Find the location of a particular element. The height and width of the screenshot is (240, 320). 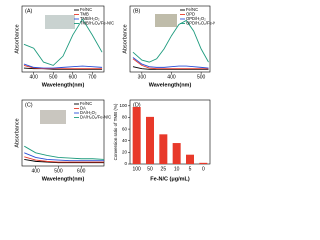

x-tick-label: 25 is located at coordinates (164, 169).